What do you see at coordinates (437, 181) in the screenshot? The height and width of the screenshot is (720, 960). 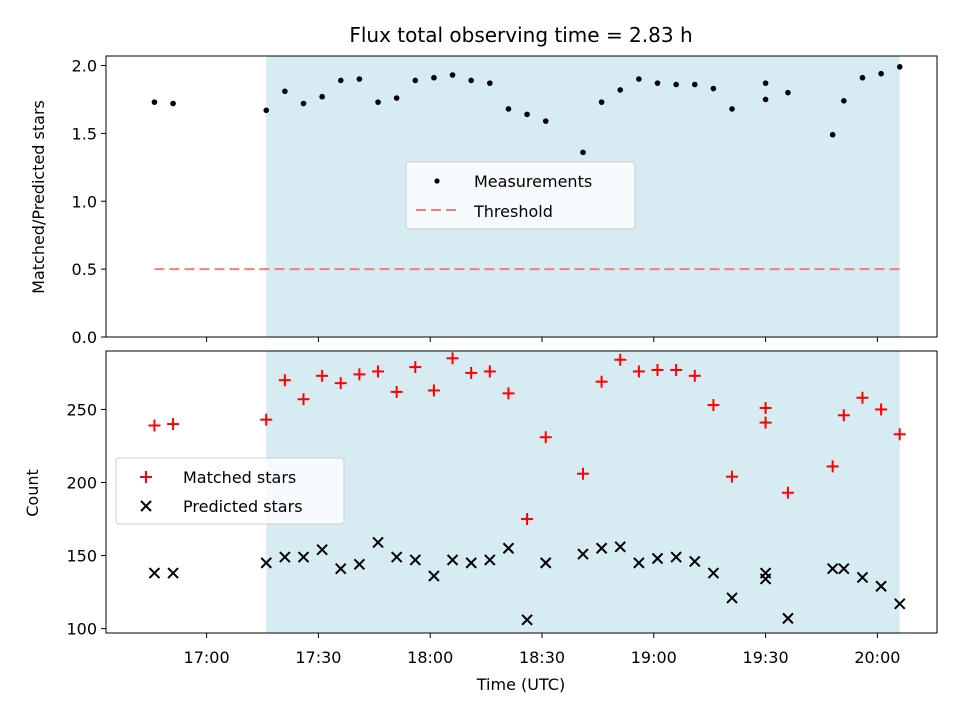 I see `legend-measurements-marker` at bounding box center [437, 181].